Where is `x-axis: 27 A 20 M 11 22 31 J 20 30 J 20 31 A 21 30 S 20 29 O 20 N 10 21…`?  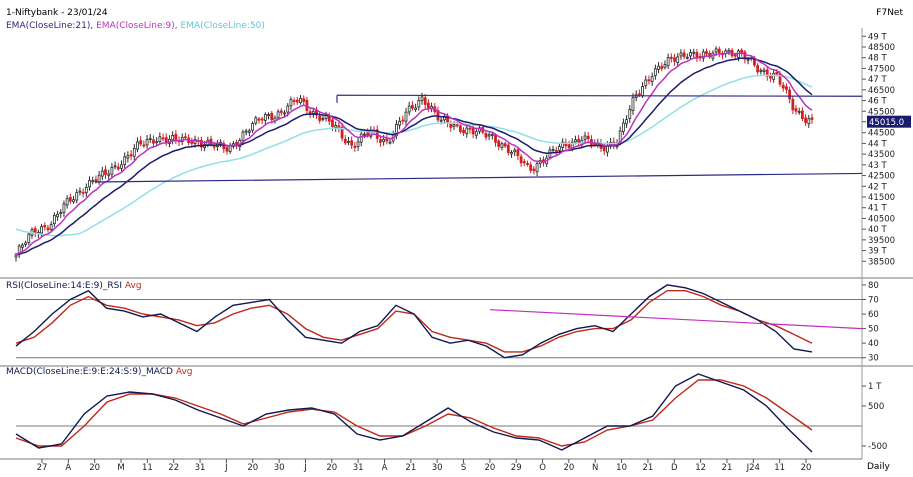 x-axis: 27 A 20 M 11 22 31 J 20 30 J 20 31 A 21 30 S 20 29 O 20 N 10 21… is located at coordinates (424, 466).